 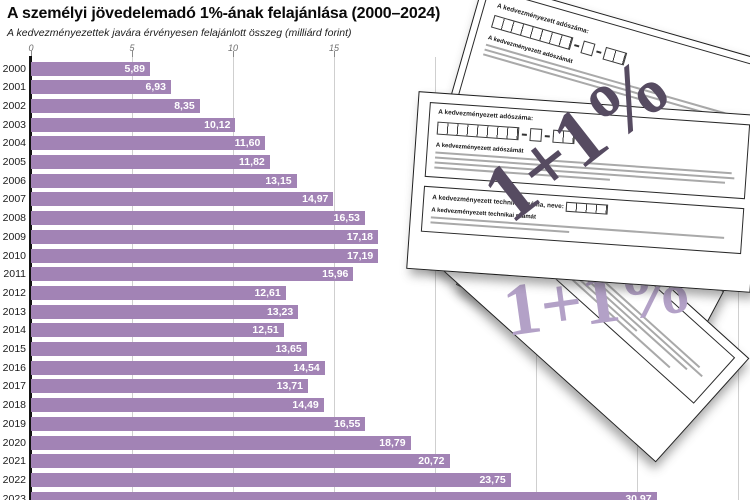 What do you see at coordinates (375, 349) in the screenshot?
I see `bar-row: 2015 13,65` at bounding box center [375, 349].